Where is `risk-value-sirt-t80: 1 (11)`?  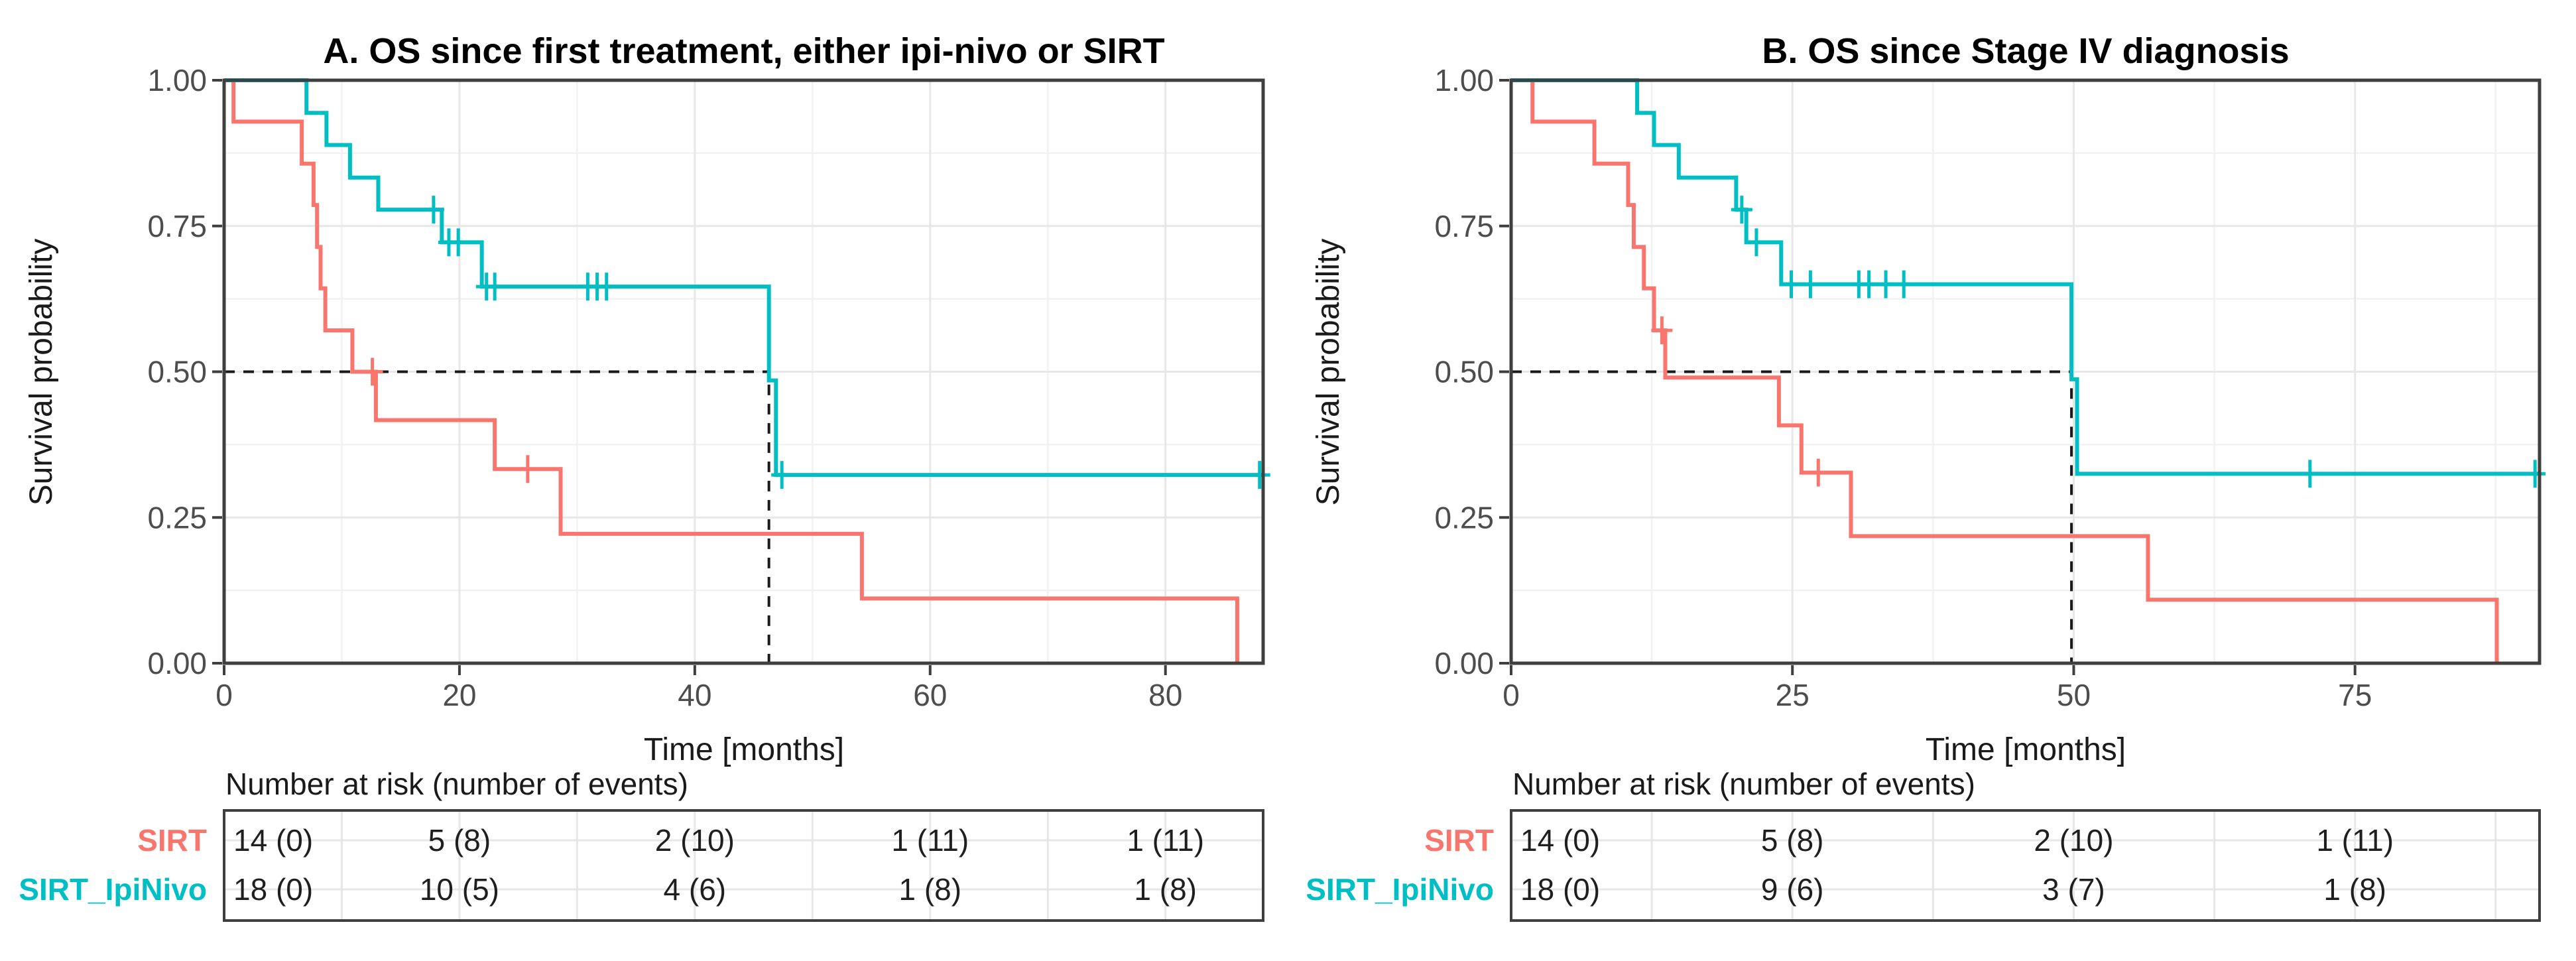
risk-value-sirt-t80: 1 (11) is located at coordinates (1165, 841).